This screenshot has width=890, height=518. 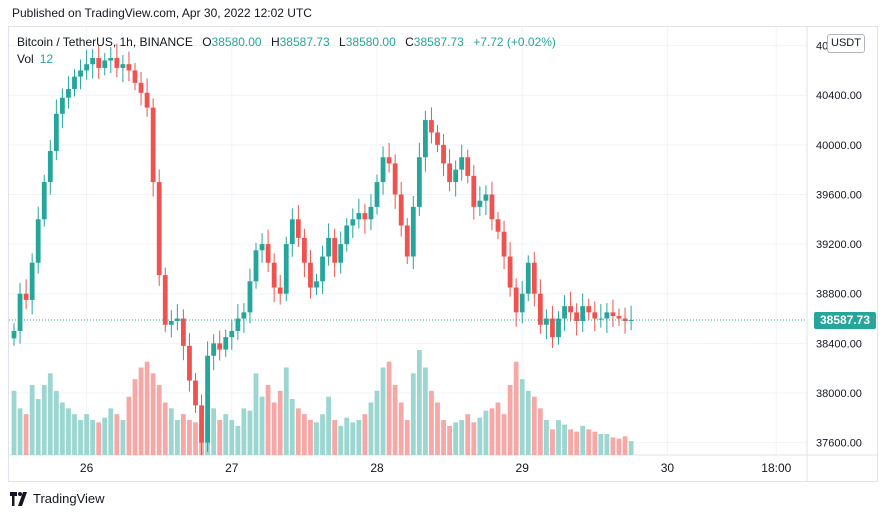 I want to click on high-value: 38587.73, so click(x=304, y=42).